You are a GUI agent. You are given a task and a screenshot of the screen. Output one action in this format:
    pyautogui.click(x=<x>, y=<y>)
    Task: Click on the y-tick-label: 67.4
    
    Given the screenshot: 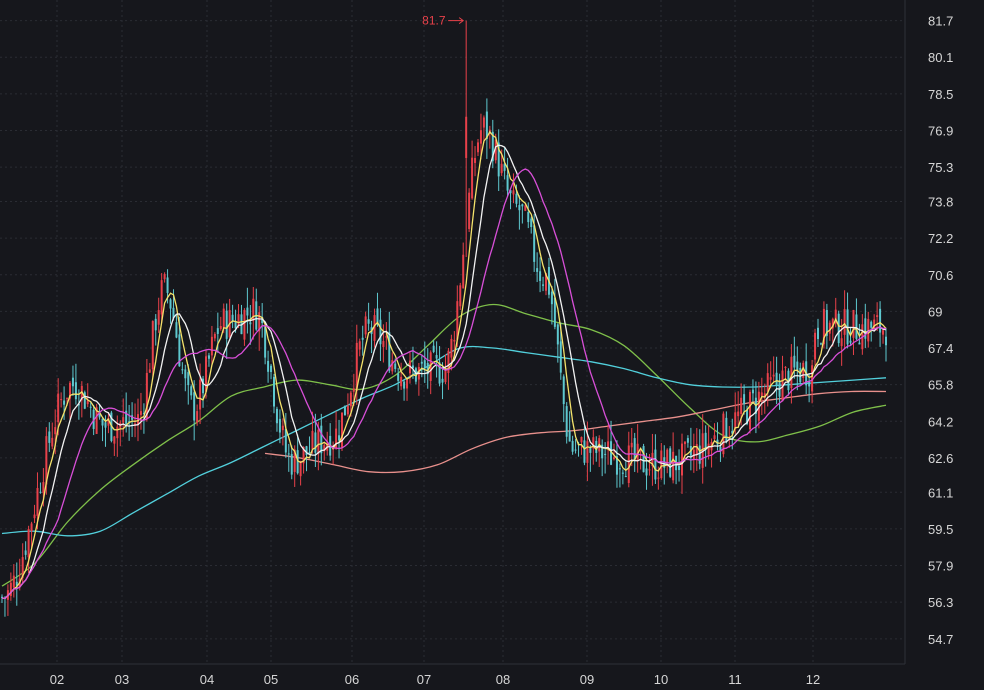 What is the action you would take?
    pyautogui.click(x=940, y=348)
    